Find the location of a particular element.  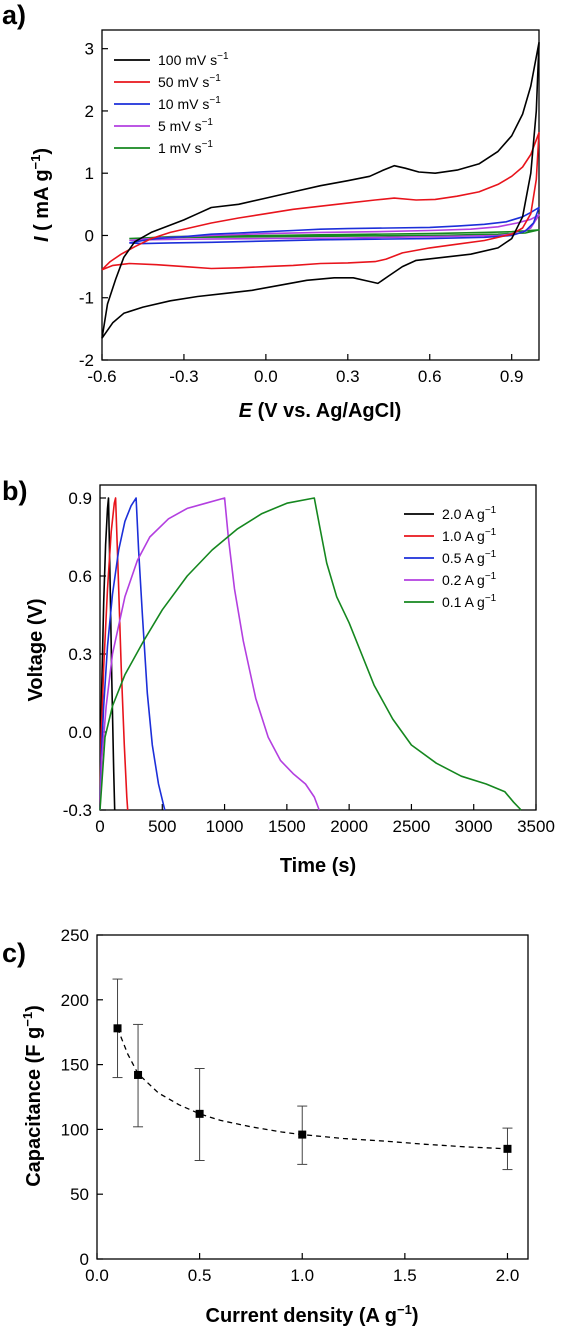

panel-1-xtick-label: 500 is located at coordinates (162, 826).